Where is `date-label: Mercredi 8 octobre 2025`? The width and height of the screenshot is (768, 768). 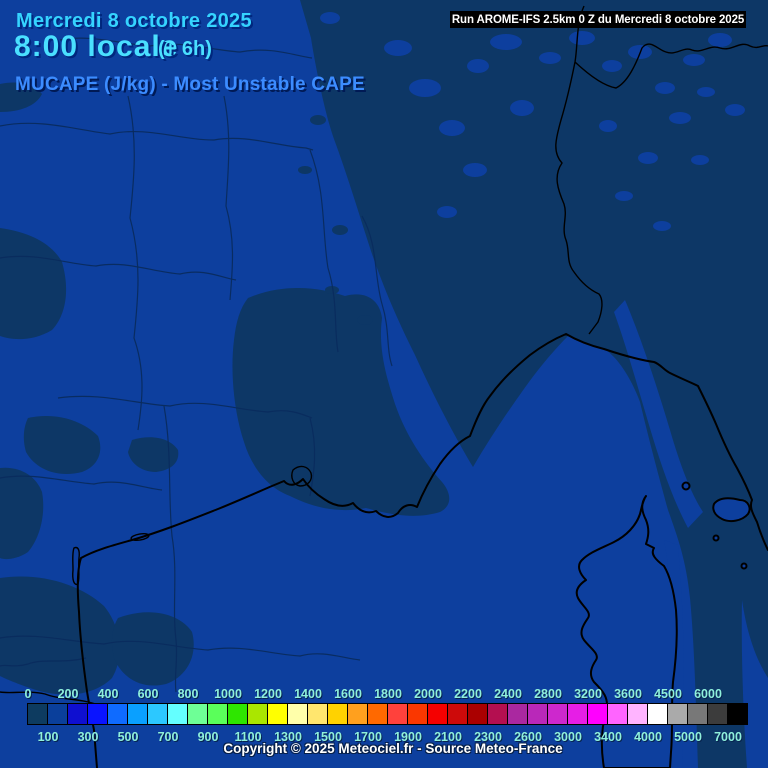 date-label: Mercredi 8 octobre 2025 is located at coordinates (134, 21).